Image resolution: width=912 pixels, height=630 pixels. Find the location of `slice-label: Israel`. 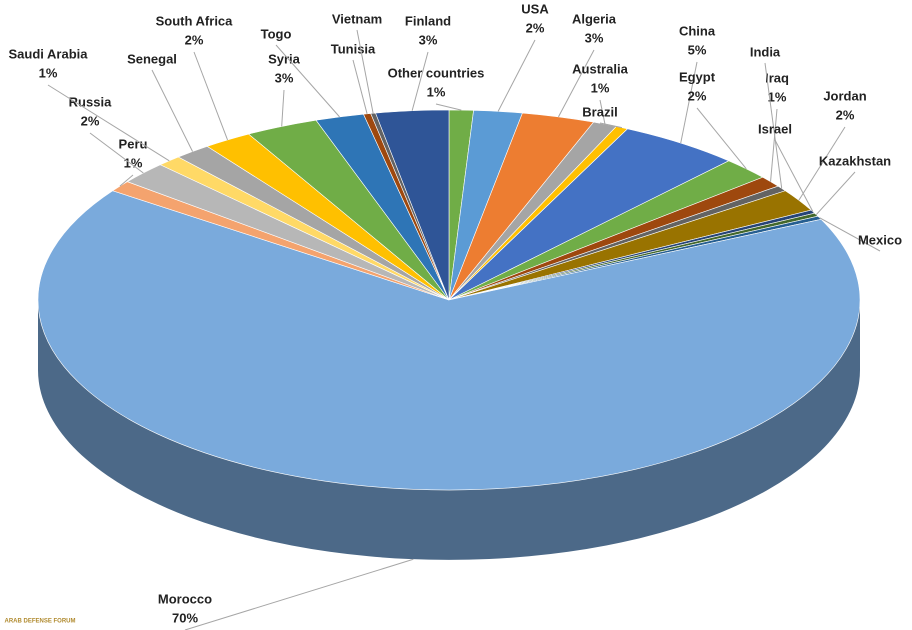

slice-label: Israel is located at coordinates (775, 128).